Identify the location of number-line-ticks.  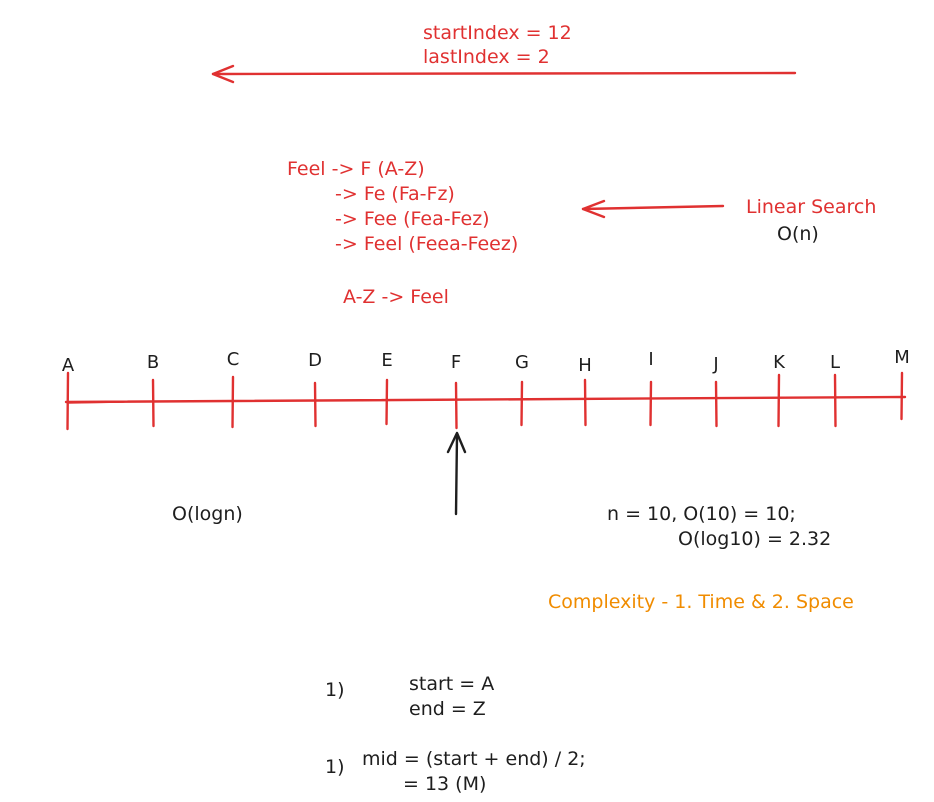
(485, 401).